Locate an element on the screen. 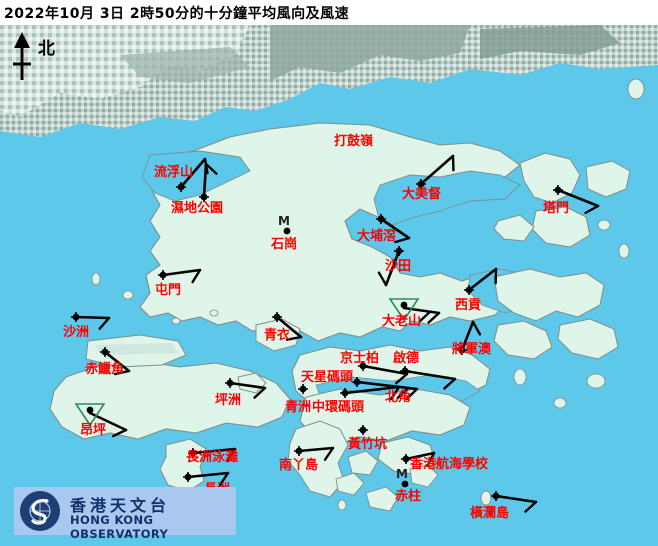  station-label: 長洲泳灘 is located at coordinates (212, 457).